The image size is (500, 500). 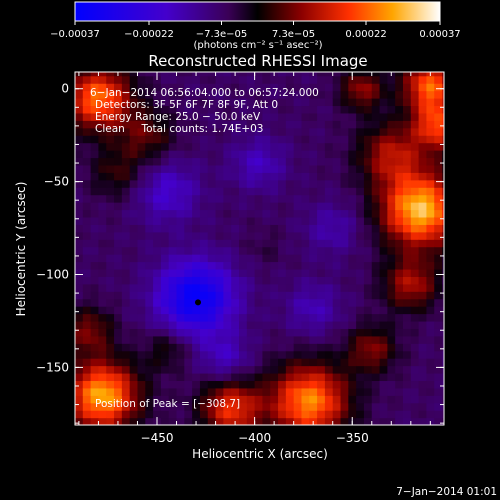 What do you see at coordinates (365, 34) in the screenshot?
I see `colorbar-tick-label: 0.00022` at bounding box center [365, 34].